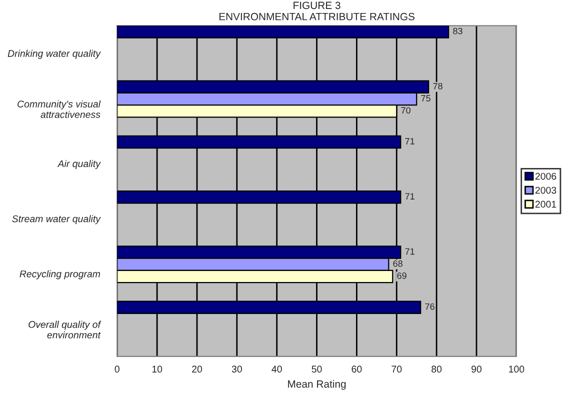 The height and width of the screenshot is (396, 577). Describe the element at coordinates (477, 369) in the screenshot. I see `x-tick-label: 90` at that location.